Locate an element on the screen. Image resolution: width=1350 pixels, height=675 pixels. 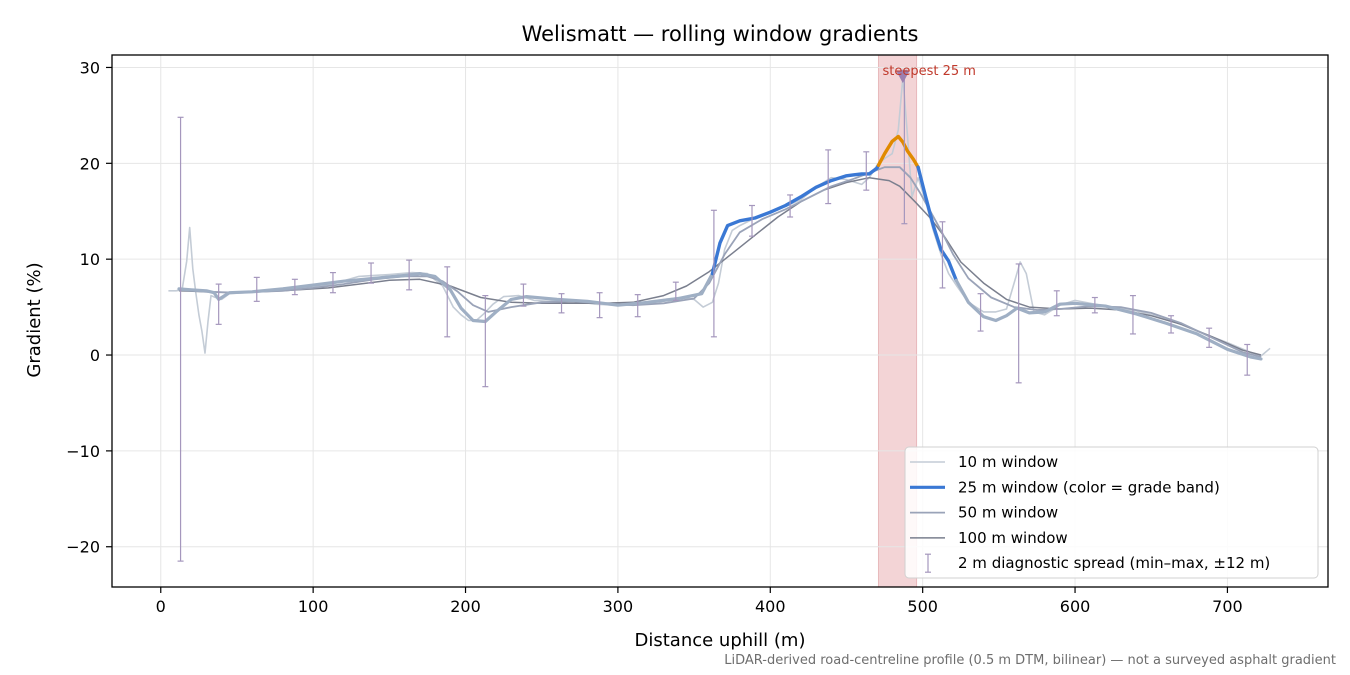
legend-box is located at coordinates (1111, 512).